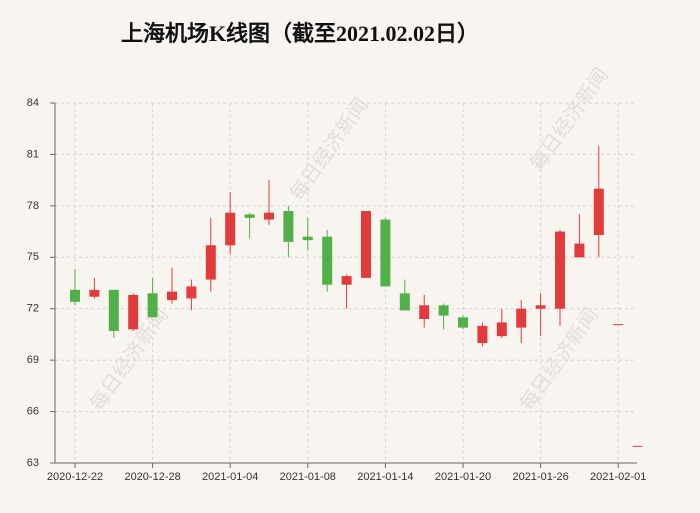 The width and height of the screenshot is (700, 513). What do you see at coordinates (33, 206) in the screenshot?
I see `y-tick-label: 78` at bounding box center [33, 206].